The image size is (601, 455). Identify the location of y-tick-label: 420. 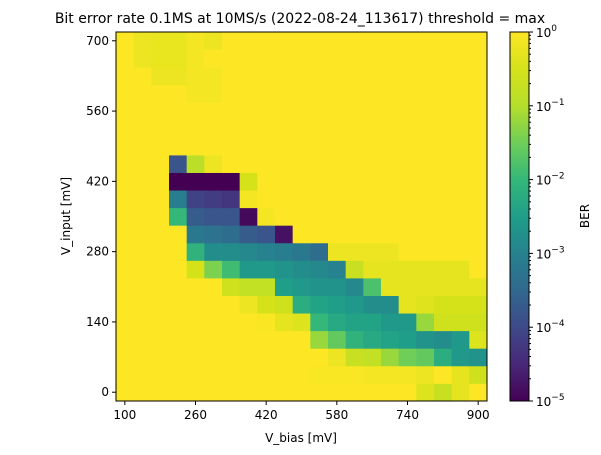
(97, 181).